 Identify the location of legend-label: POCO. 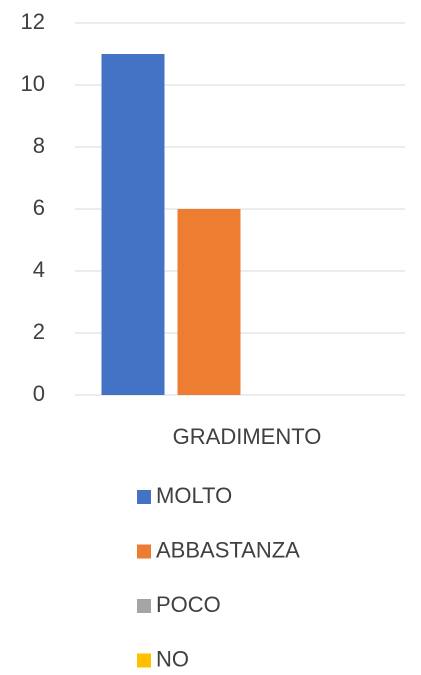
(188, 604).